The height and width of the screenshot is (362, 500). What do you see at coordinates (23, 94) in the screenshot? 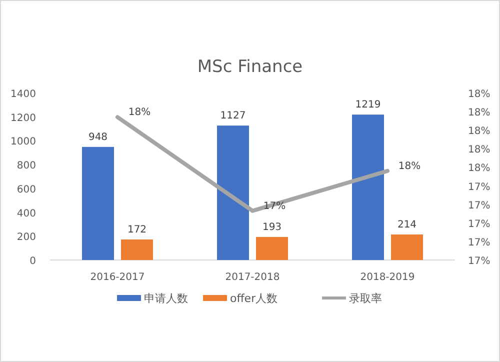
I see `y-tick-label: 1400` at bounding box center [23, 94].